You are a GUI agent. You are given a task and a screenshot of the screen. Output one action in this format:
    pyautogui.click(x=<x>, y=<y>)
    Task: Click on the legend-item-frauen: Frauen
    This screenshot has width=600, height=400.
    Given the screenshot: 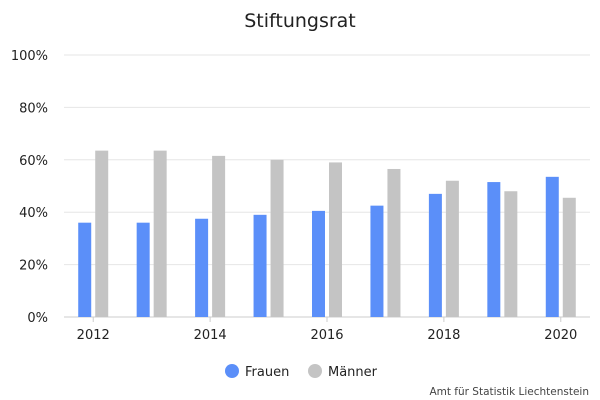 What is the action you would take?
    pyautogui.click(x=257, y=372)
    